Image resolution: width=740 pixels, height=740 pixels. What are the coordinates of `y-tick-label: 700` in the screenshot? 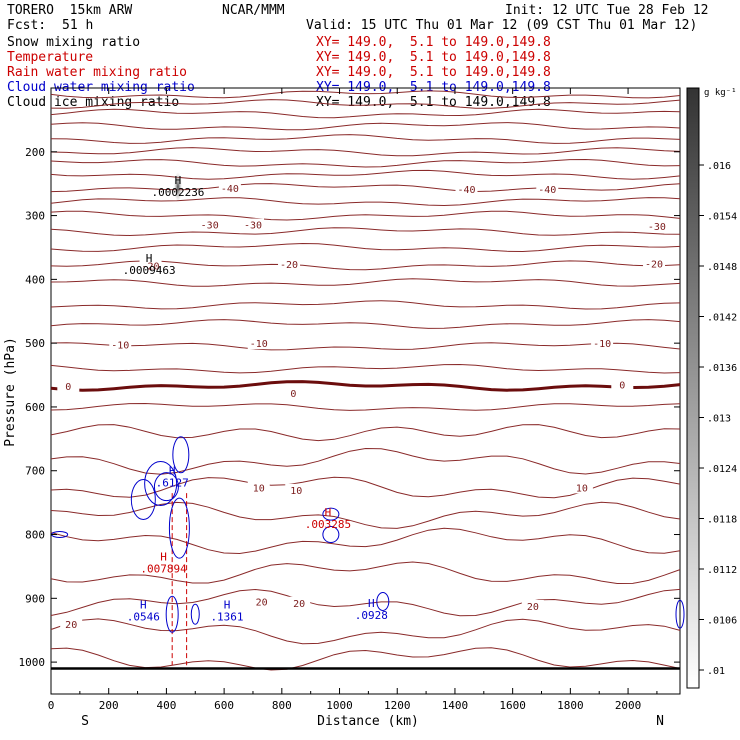 It's located at (35, 471).